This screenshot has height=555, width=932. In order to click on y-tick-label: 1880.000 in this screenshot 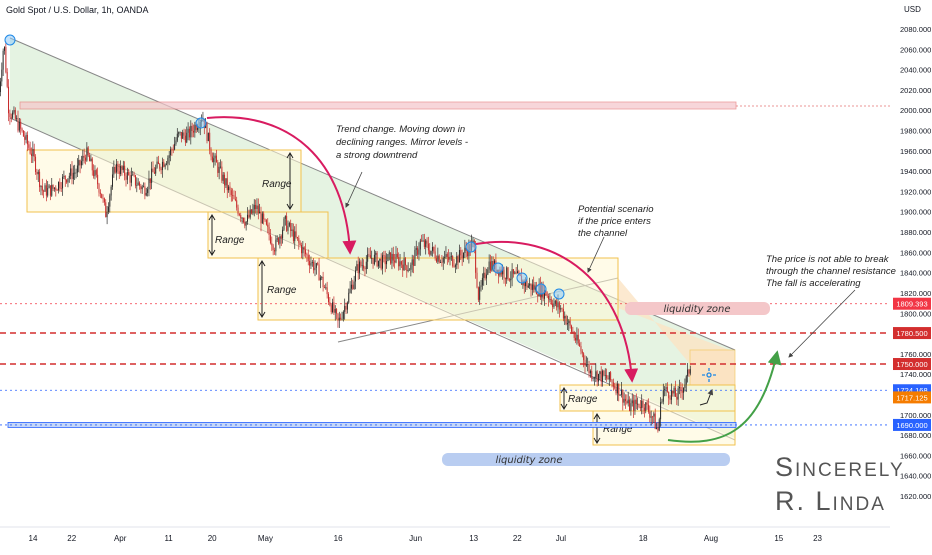, I will do `click(915, 232)`.